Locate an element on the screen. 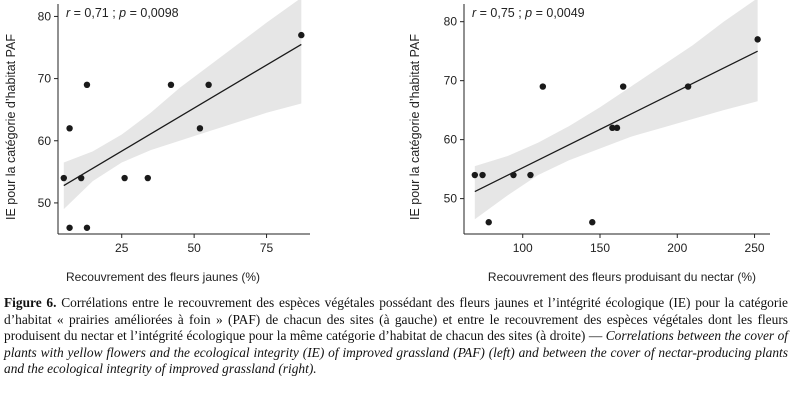 The height and width of the screenshot is (414, 791). right-regression-line is located at coordinates (616, 121).